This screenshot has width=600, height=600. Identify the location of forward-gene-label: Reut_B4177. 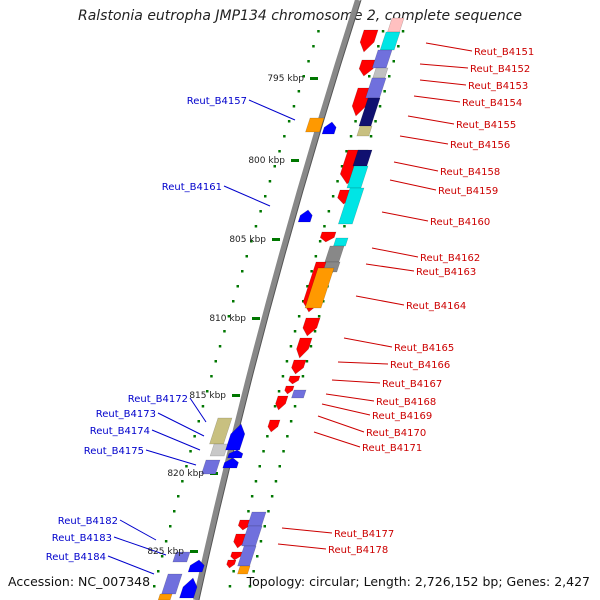
(364, 534).